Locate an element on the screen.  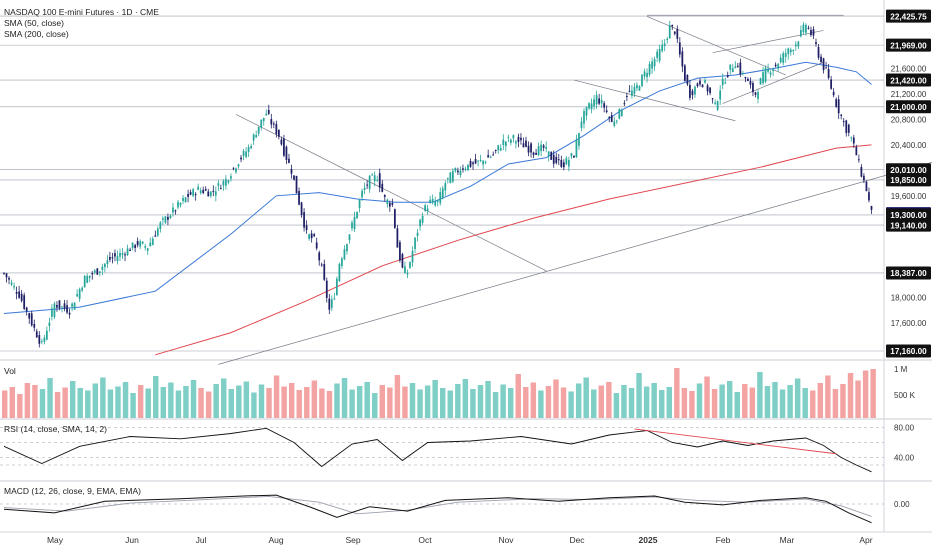
rsi-trend-line is located at coordinates (735, 441).